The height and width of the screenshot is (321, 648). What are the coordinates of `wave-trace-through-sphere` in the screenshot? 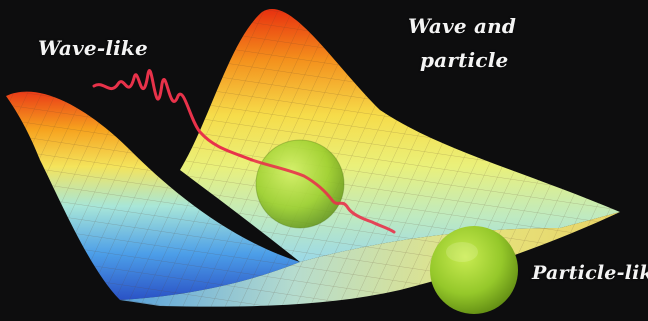 It's located at (323, 196).